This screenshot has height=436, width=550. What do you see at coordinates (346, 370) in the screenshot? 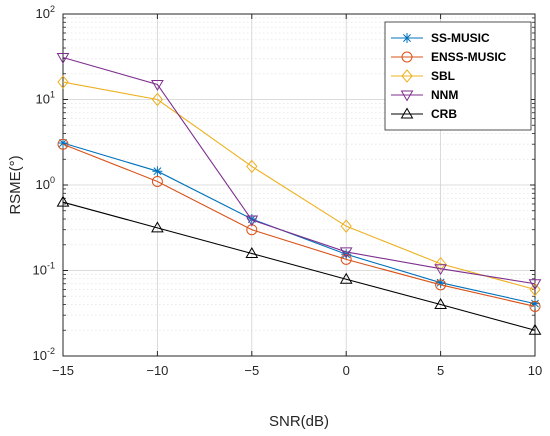
I see `x-tick-label: 0` at bounding box center [346, 370].